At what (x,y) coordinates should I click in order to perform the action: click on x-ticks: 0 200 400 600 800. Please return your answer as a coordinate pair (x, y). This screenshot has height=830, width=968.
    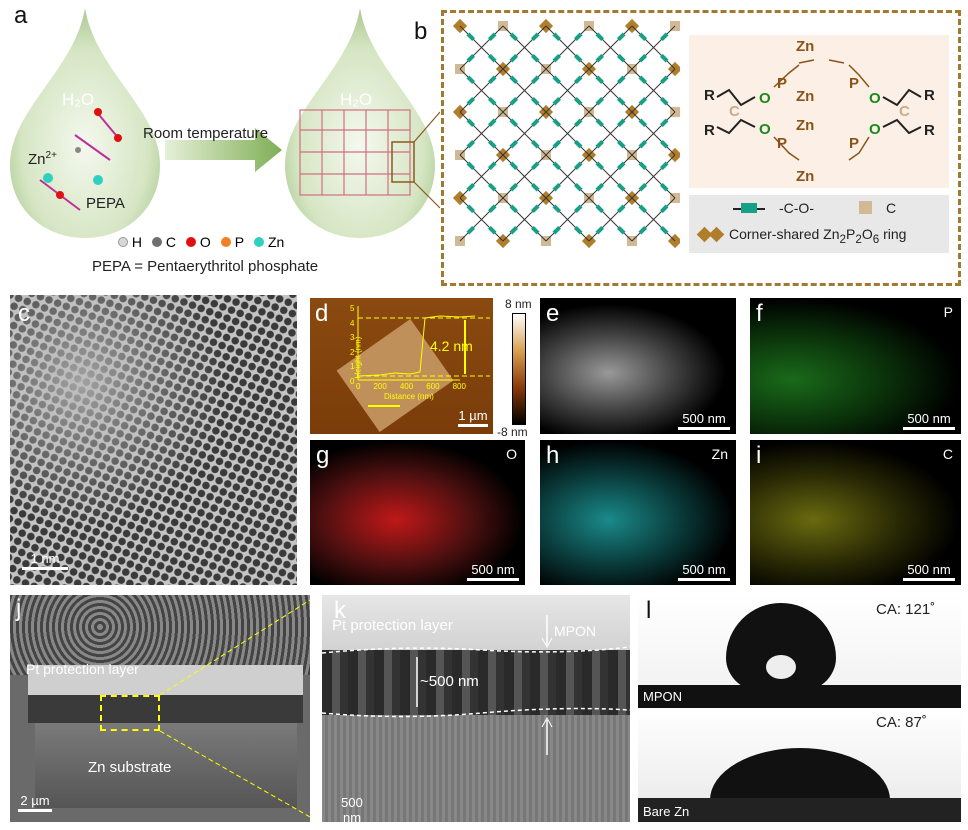
    Looking at the image, I should click on (411, 386).